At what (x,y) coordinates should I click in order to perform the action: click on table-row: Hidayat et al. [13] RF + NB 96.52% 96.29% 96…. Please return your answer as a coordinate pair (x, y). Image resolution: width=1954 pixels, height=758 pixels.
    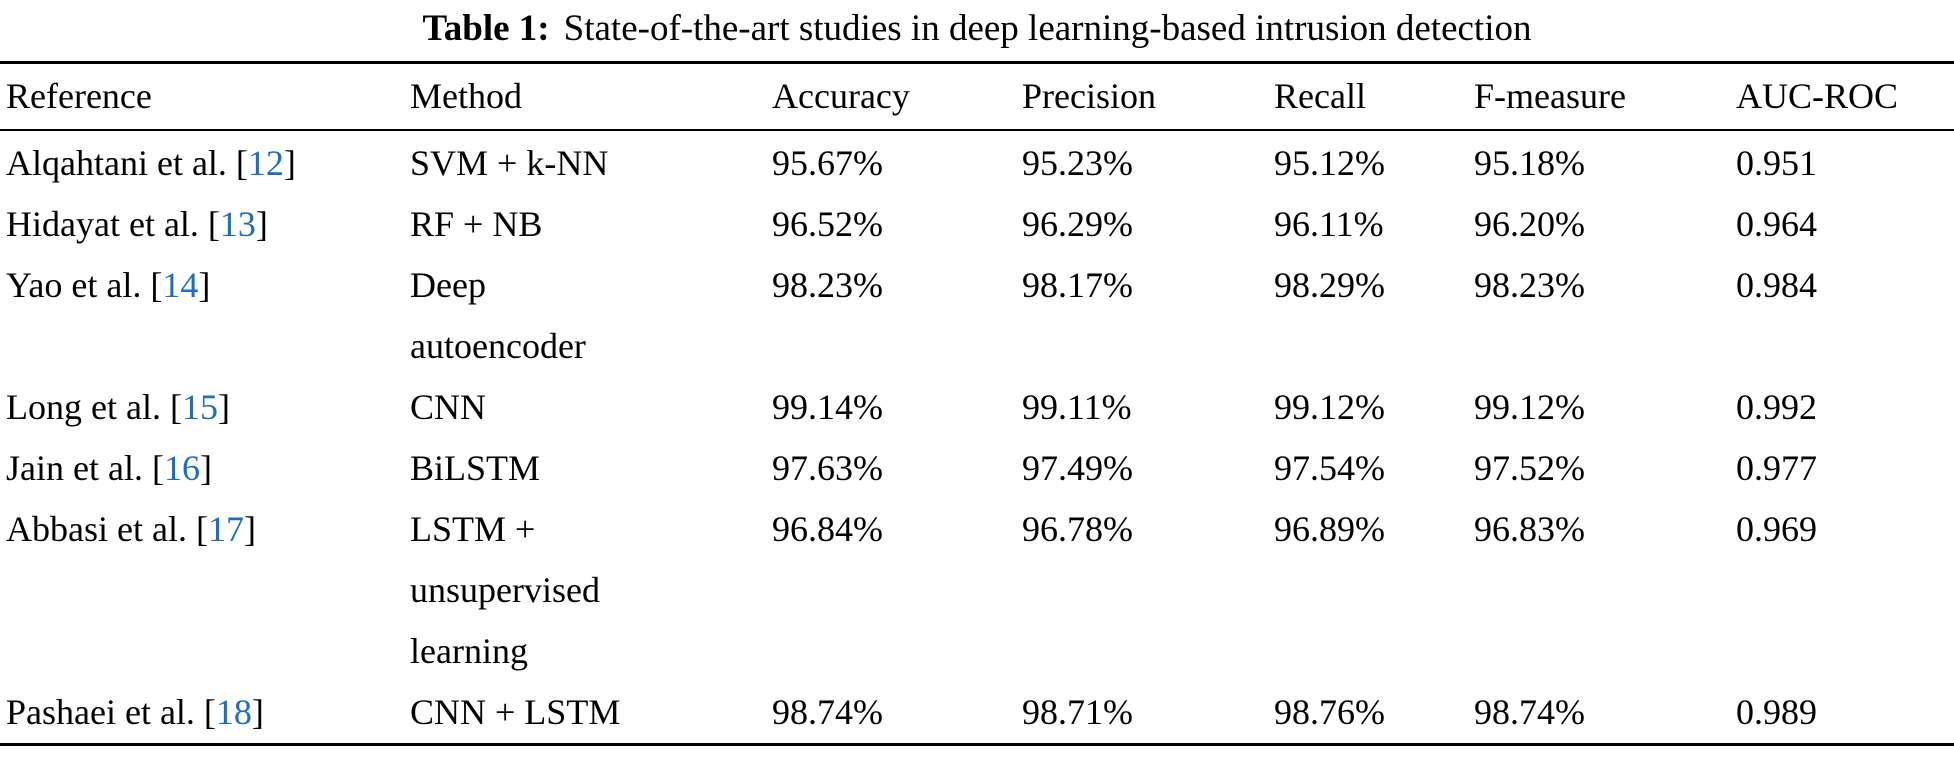
    Looking at the image, I should click on (977, 224).